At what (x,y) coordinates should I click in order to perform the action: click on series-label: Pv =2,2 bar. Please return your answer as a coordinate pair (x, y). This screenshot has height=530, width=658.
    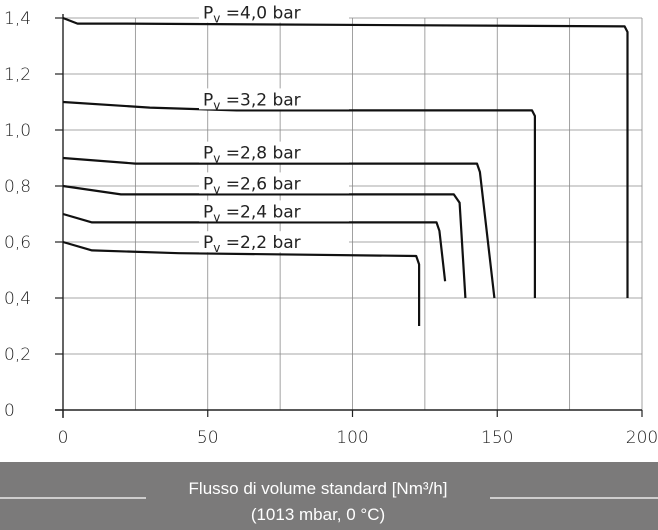
    Looking at the image, I should click on (252, 244).